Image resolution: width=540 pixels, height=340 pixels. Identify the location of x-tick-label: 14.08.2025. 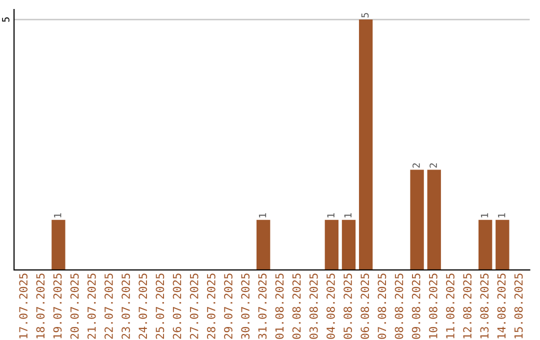
(501, 306).